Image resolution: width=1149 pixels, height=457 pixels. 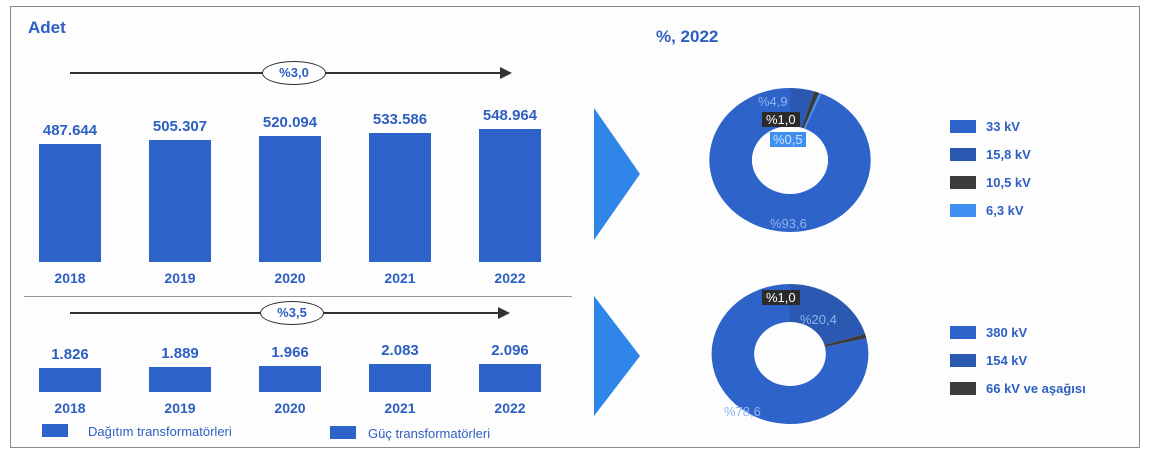 What do you see at coordinates (790, 160) in the screenshot?
I see `donut-slice-33-kv` at bounding box center [790, 160].